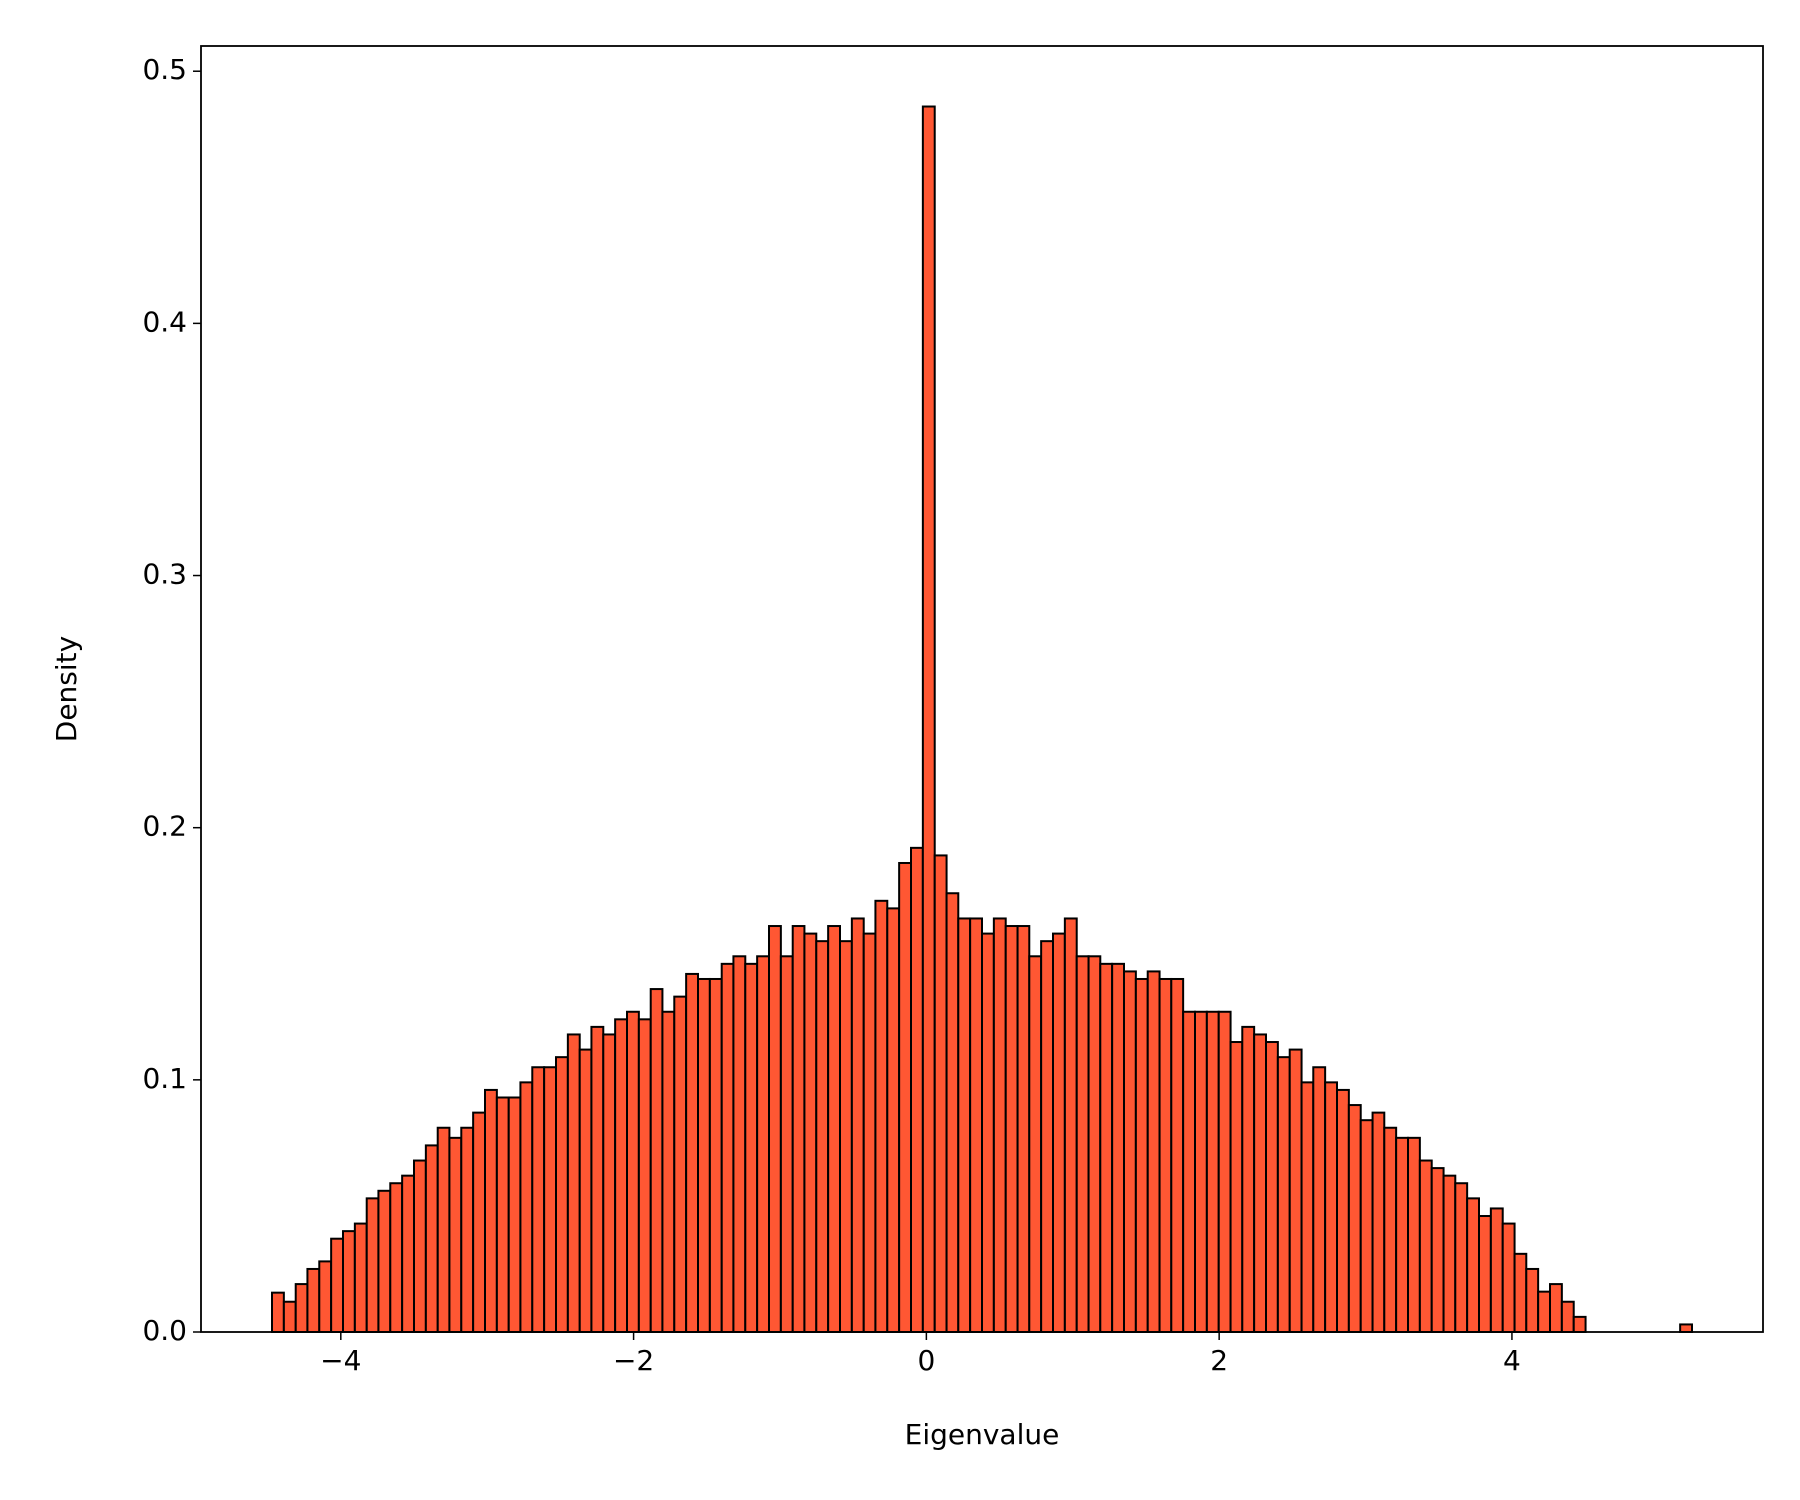 The image size is (1800, 1500). What do you see at coordinates (164, 69) in the screenshot?
I see `y-tick-label: 0.5` at bounding box center [164, 69].